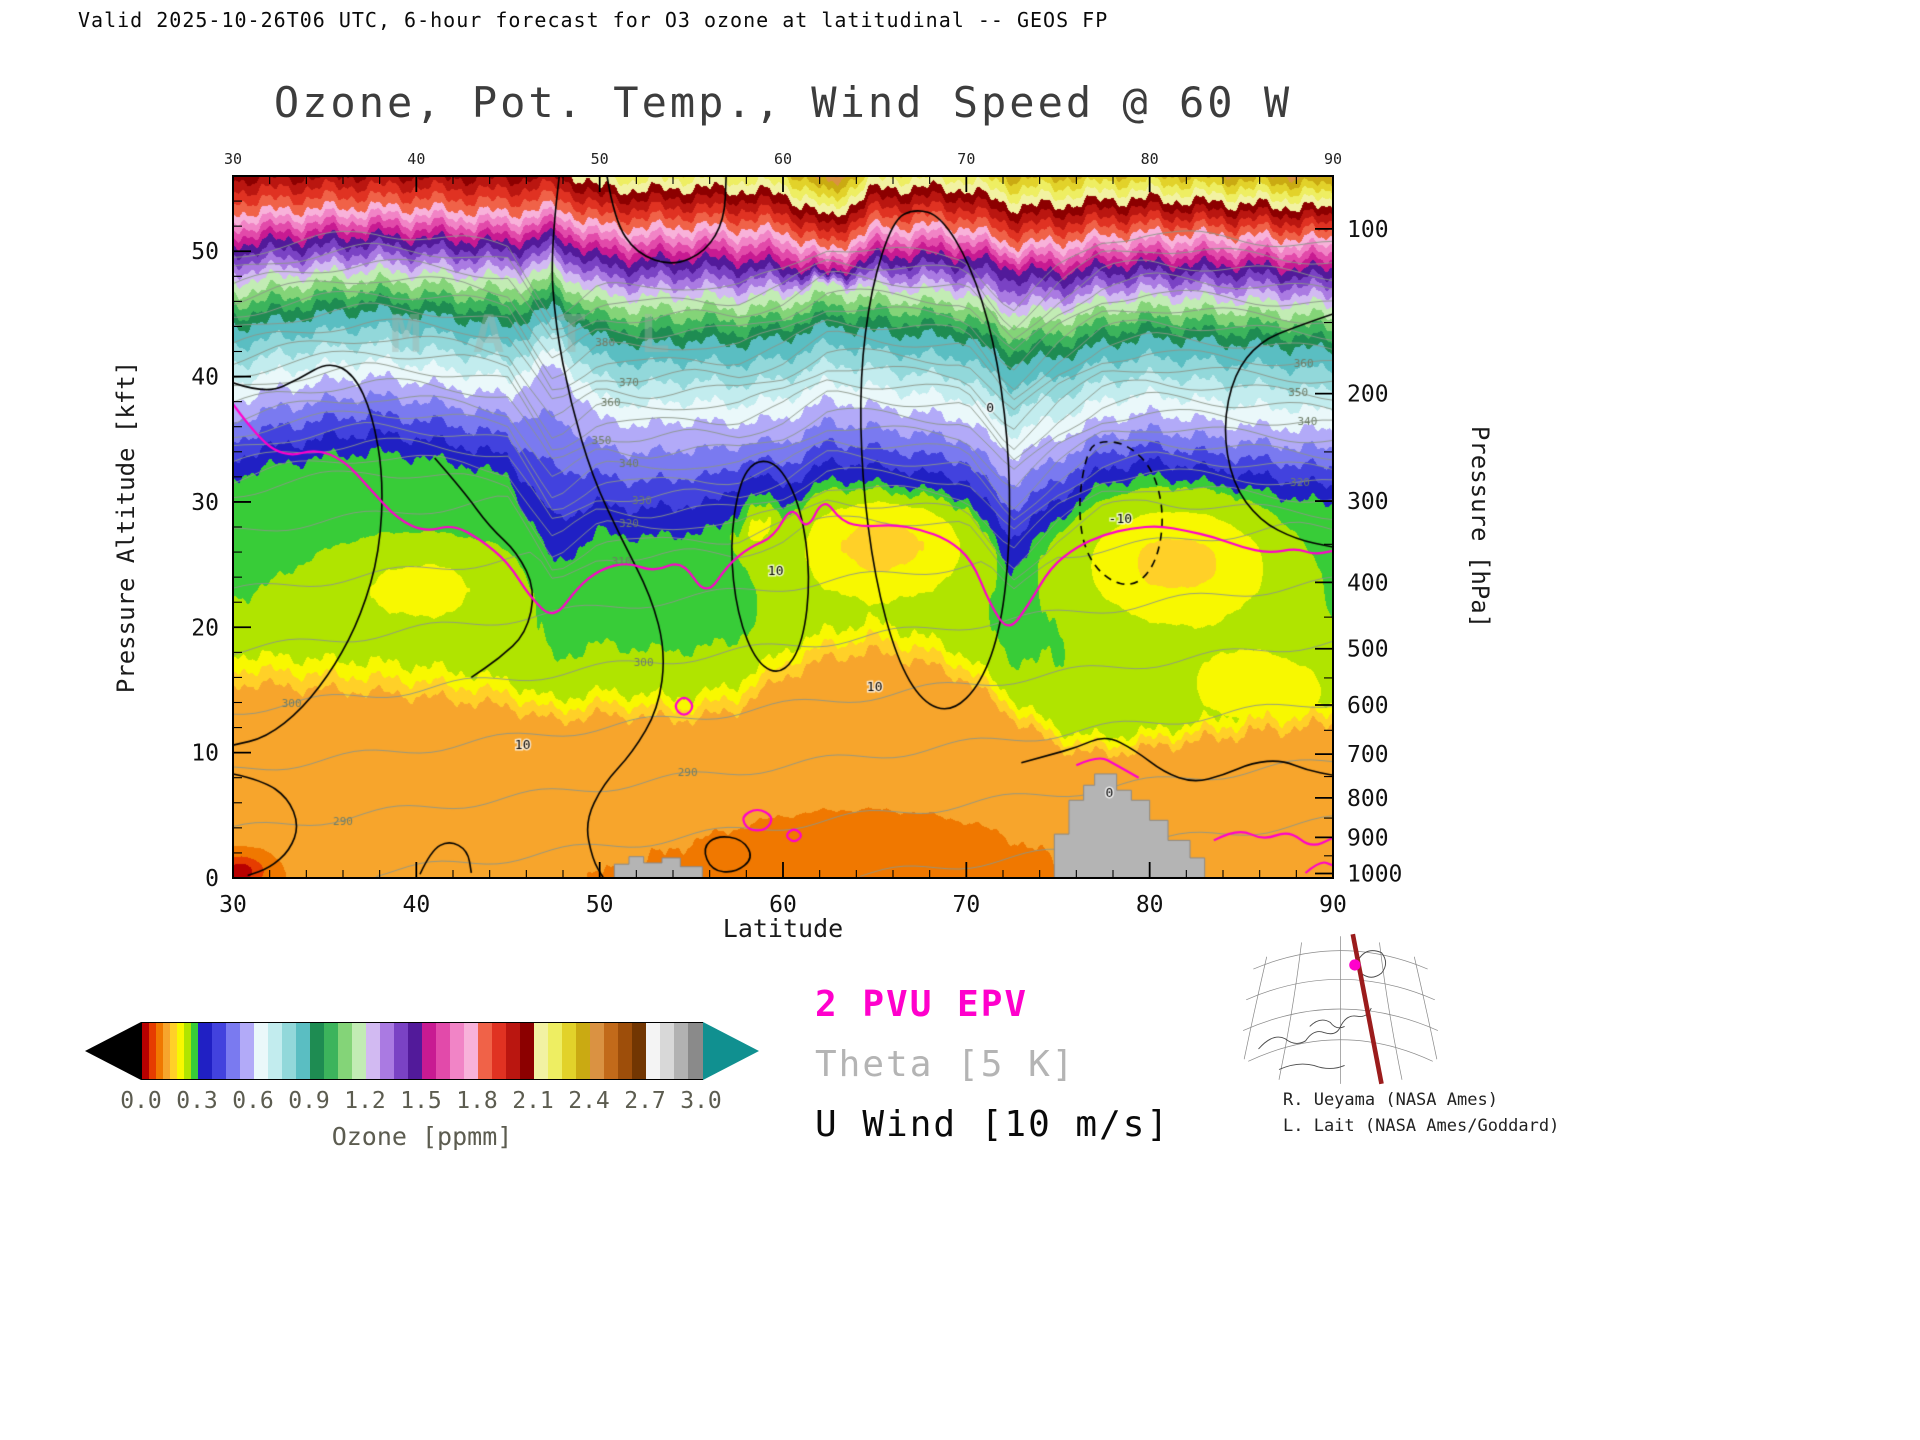 The width and height of the screenshot is (1920, 1440). I want to click on colorbar-tick-label: 0.9, so click(309, 1101).